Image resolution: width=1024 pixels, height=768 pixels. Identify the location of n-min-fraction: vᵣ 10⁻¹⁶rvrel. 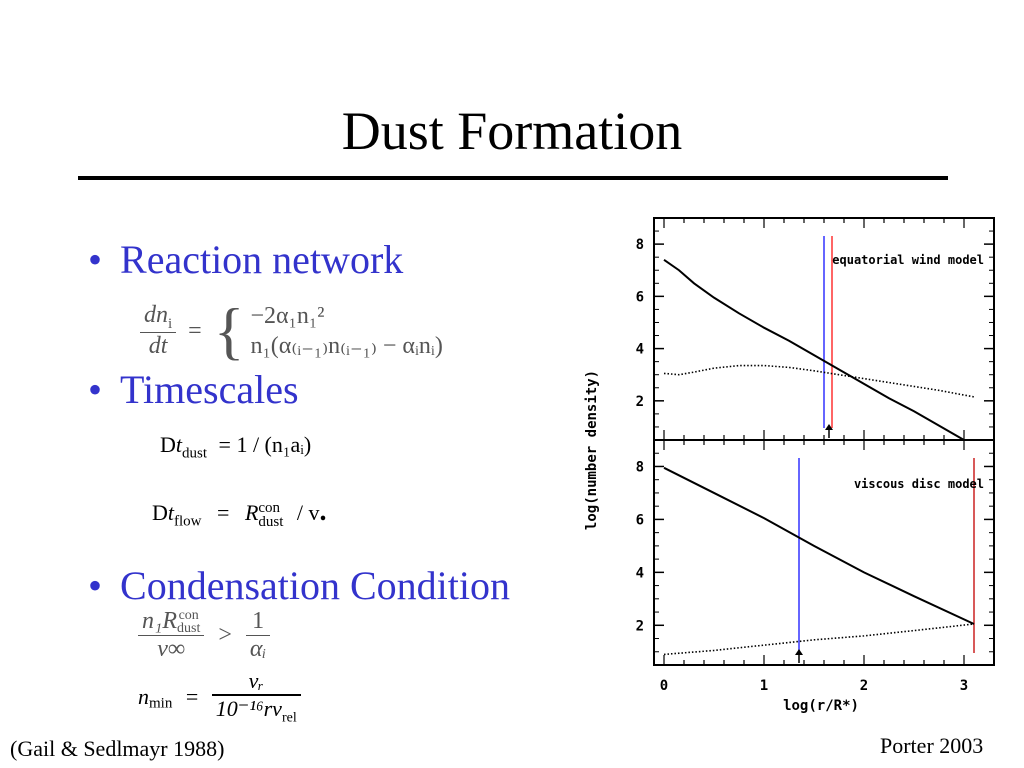
(256, 697).